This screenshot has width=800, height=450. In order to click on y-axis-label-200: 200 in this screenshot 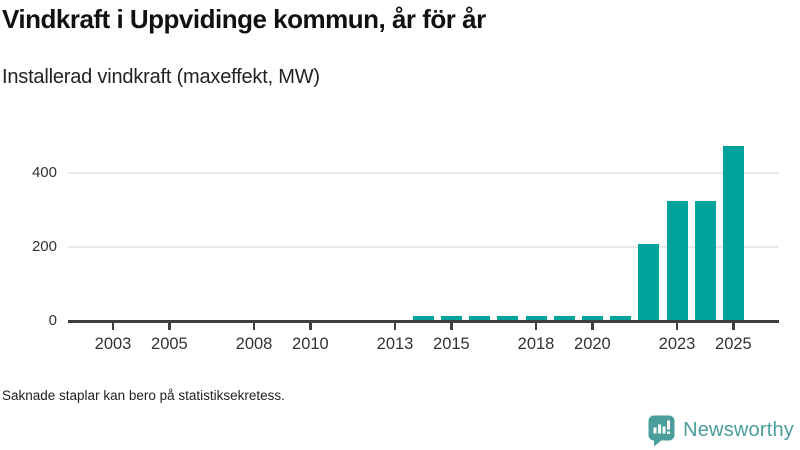, I will do `click(44, 246)`.